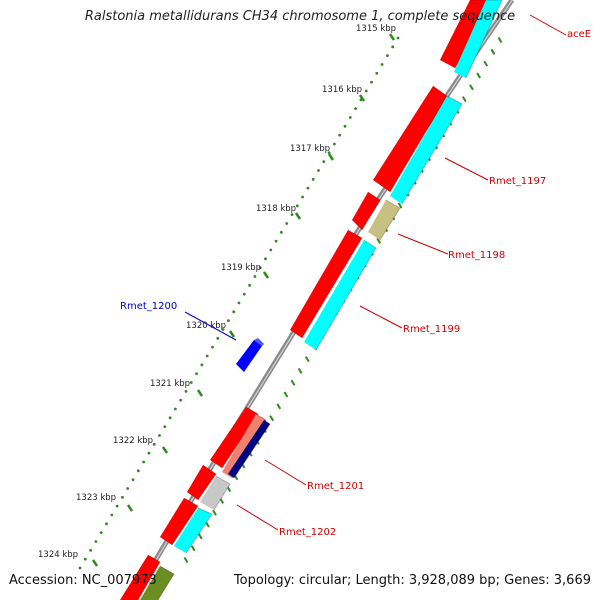  Describe the element at coordinates (206, 326) in the screenshot. I see `ruler-tick-label: 1320 kbp` at that location.